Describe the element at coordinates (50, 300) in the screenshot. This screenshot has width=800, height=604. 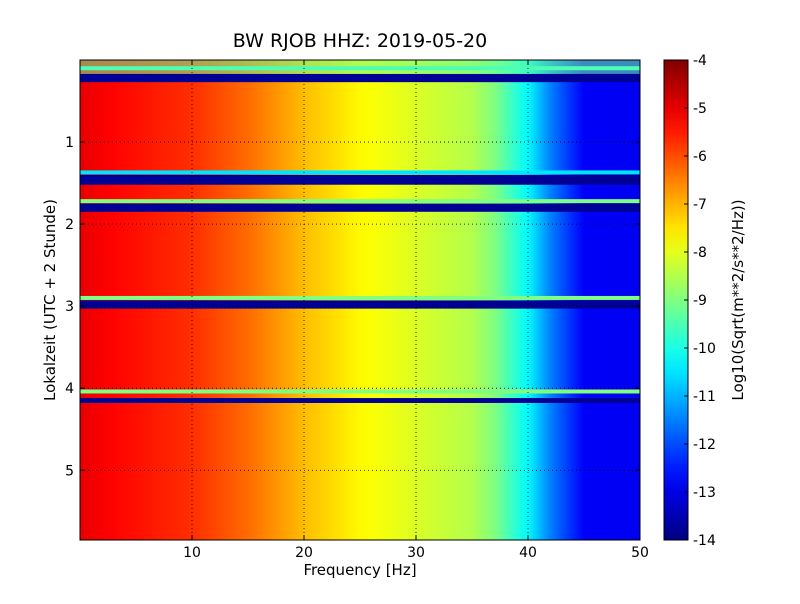
I see `y-axis-label: Lokalzeit (UTC + 2 Stunde)` at that location.